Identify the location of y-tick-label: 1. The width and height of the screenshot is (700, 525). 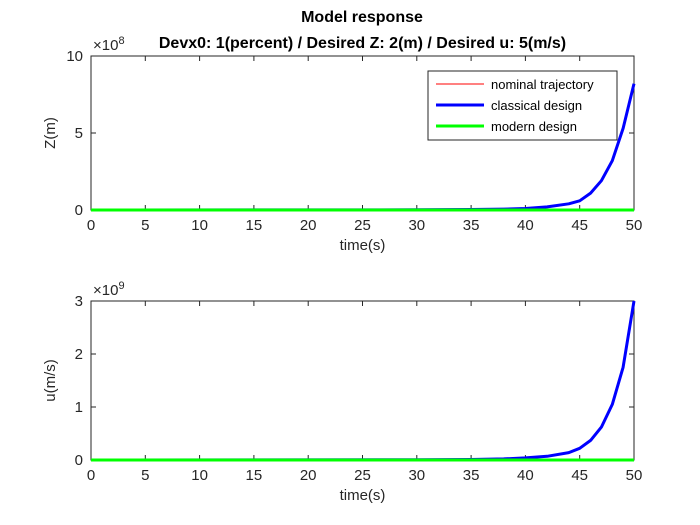
(79, 407).